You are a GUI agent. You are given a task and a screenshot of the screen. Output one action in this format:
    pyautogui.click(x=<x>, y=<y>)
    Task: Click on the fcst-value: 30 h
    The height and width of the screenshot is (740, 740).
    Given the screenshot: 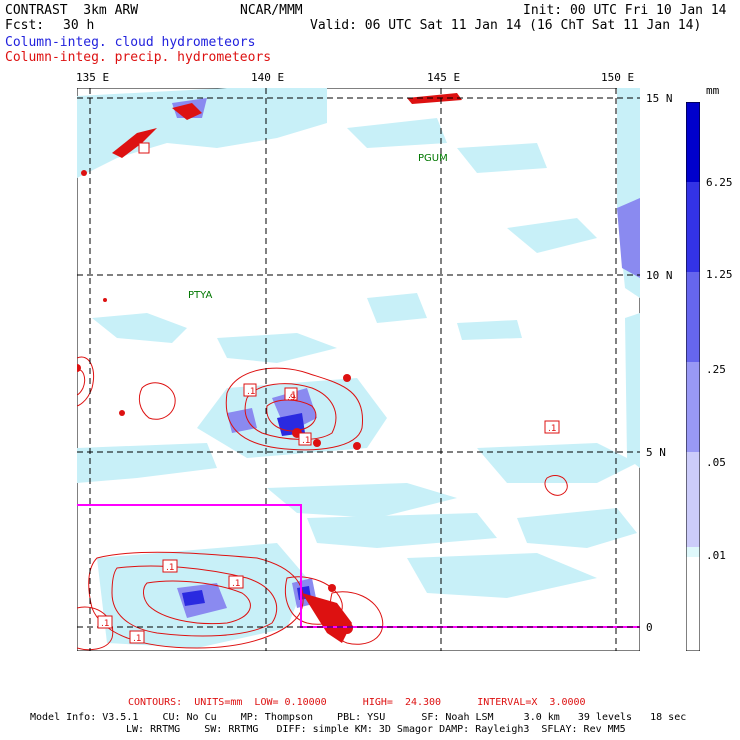 What is the action you would take?
    pyautogui.click(x=79, y=25)
    